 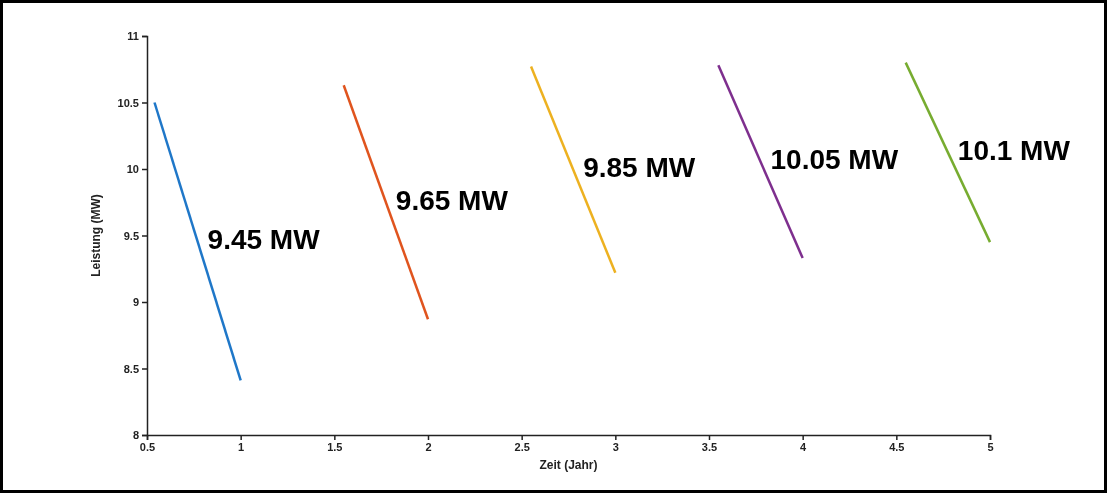 I want to click on y-tick-label: 10.5, so click(x=128, y=102).